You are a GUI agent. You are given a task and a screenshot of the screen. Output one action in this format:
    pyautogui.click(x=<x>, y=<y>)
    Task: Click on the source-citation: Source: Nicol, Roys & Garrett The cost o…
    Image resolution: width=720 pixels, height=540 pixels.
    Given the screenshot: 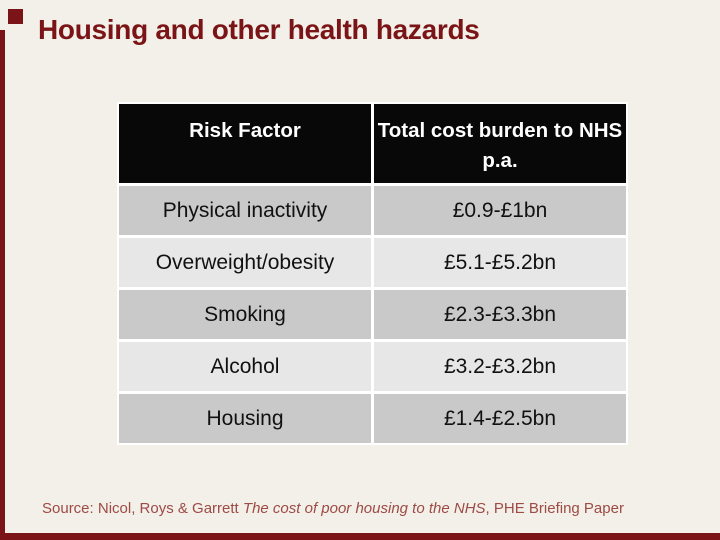 What is the action you would take?
    pyautogui.click(x=372, y=508)
    